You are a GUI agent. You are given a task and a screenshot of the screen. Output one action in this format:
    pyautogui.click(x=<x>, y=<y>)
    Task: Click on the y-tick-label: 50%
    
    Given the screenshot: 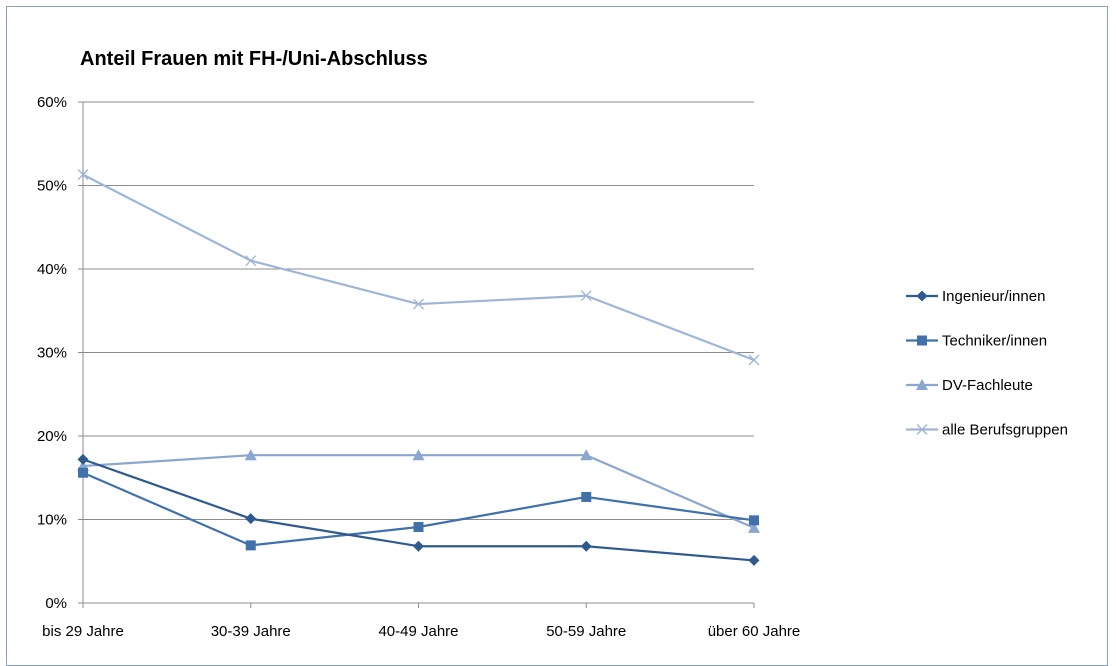 What is the action you would take?
    pyautogui.click(x=52, y=186)
    